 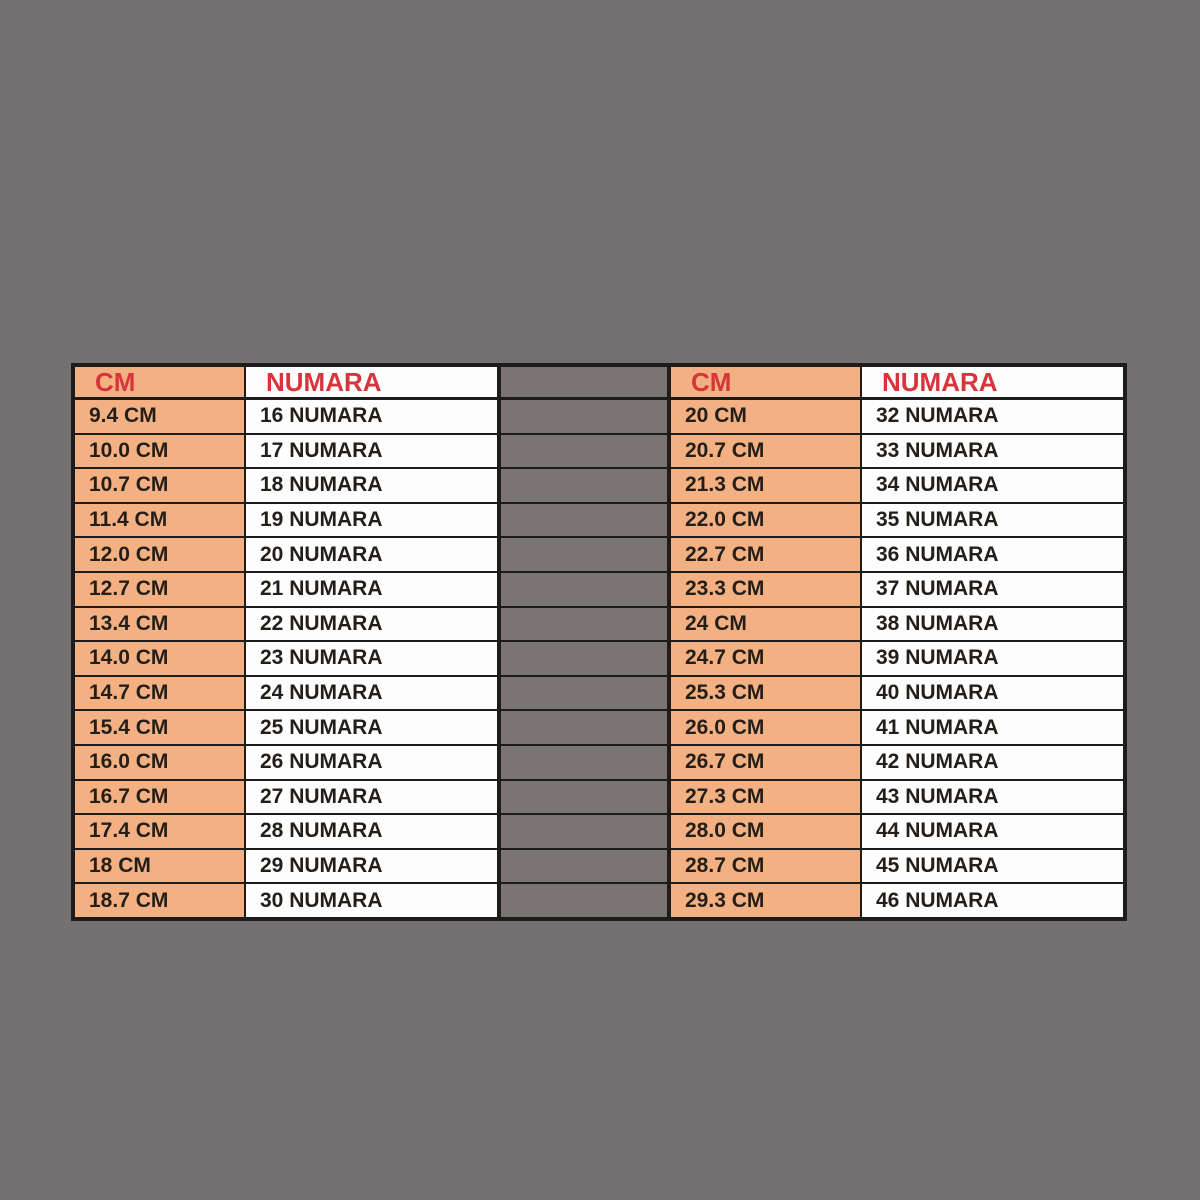 What do you see at coordinates (371, 797) in the screenshot?
I see `left-numara-value-cell: 27 NUMARA` at bounding box center [371, 797].